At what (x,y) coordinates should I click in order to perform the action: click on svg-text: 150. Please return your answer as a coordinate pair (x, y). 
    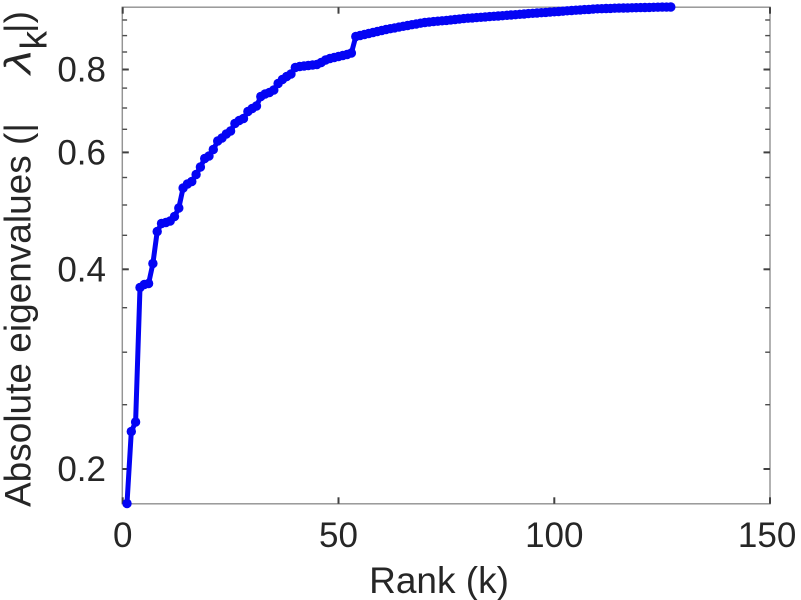
    Looking at the image, I should click on (767, 535).